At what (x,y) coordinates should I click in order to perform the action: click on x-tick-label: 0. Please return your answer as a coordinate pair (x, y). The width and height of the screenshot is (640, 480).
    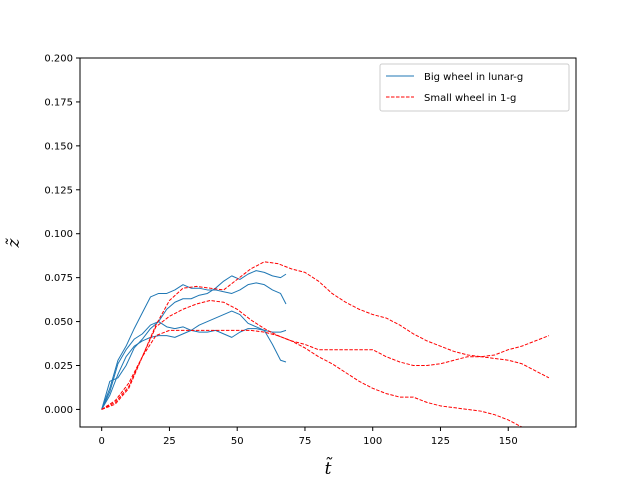
    Looking at the image, I should click on (101, 441).